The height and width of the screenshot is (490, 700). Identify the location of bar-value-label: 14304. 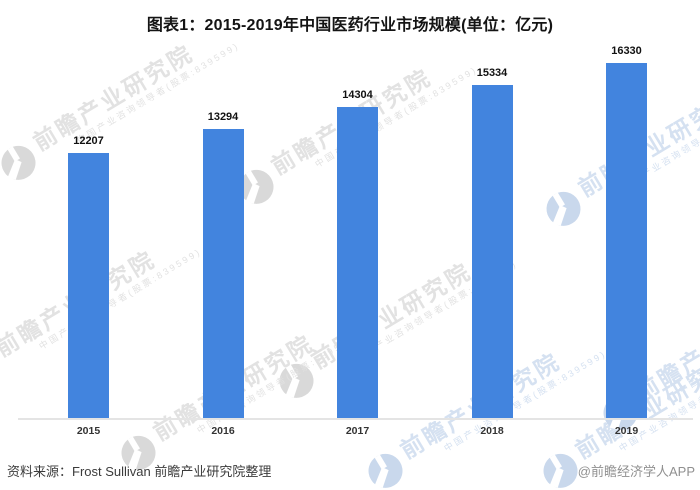
(357, 95).